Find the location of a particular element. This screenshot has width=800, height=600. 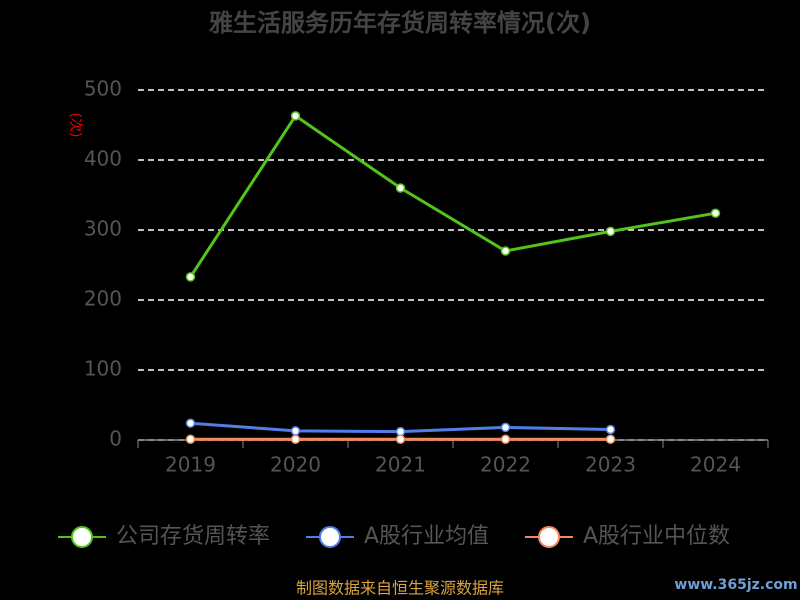

x-tick-label: 2022 is located at coordinates (505, 465).